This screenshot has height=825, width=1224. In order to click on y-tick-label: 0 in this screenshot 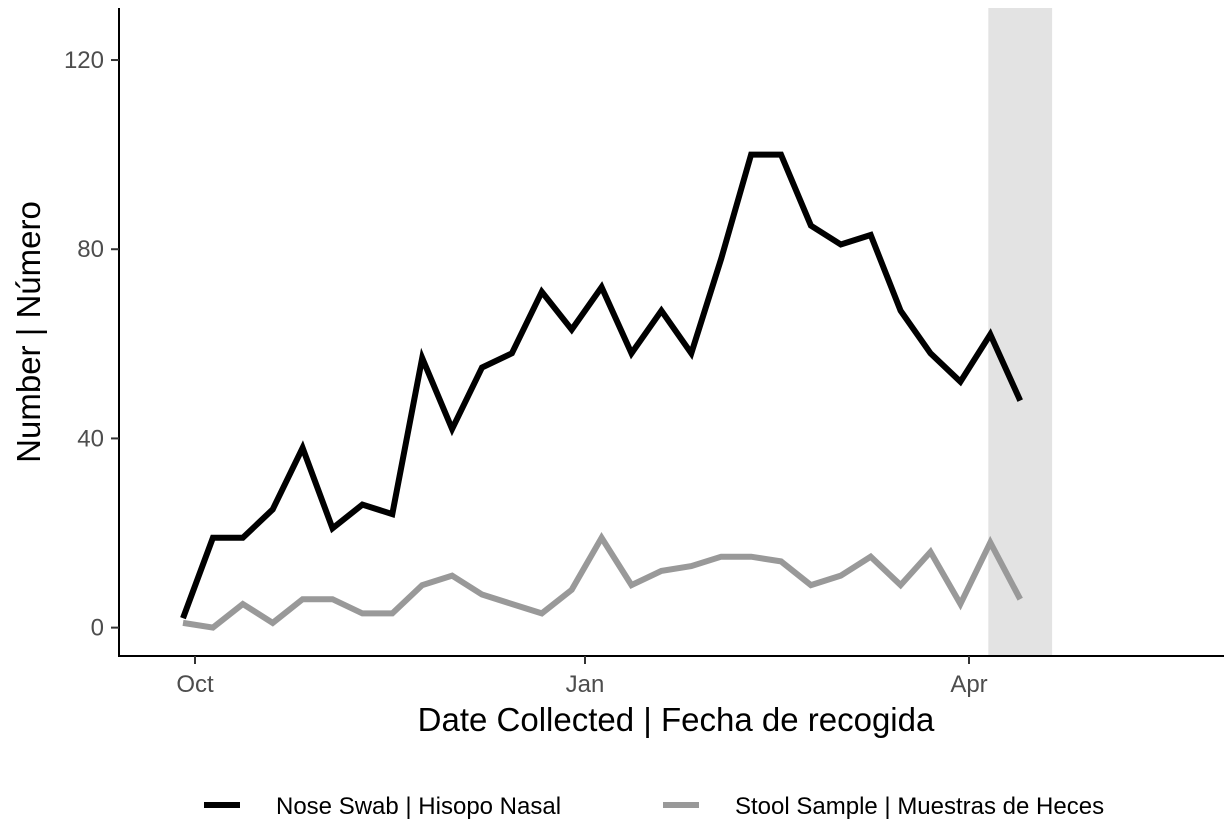, I will do `click(97, 628)`.